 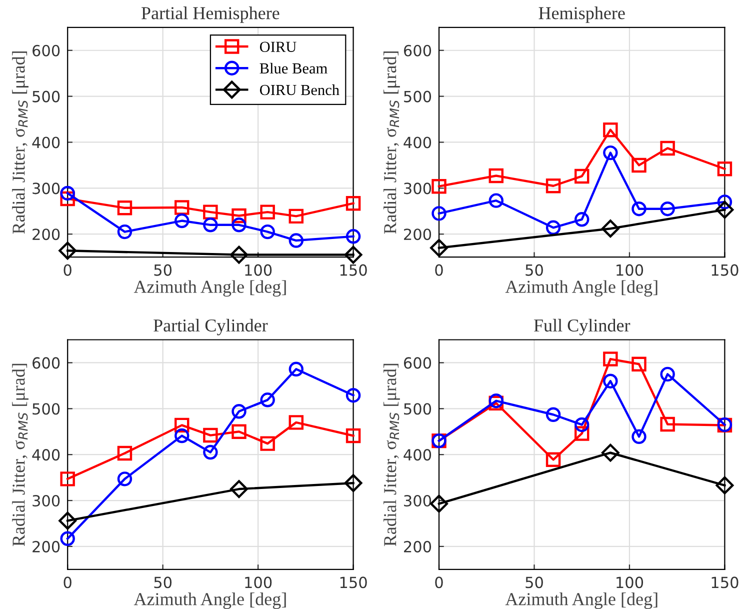 What do you see at coordinates (278, 47) in the screenshot?
I see `legend-label: OIRU` at bounding box center [278, 47].